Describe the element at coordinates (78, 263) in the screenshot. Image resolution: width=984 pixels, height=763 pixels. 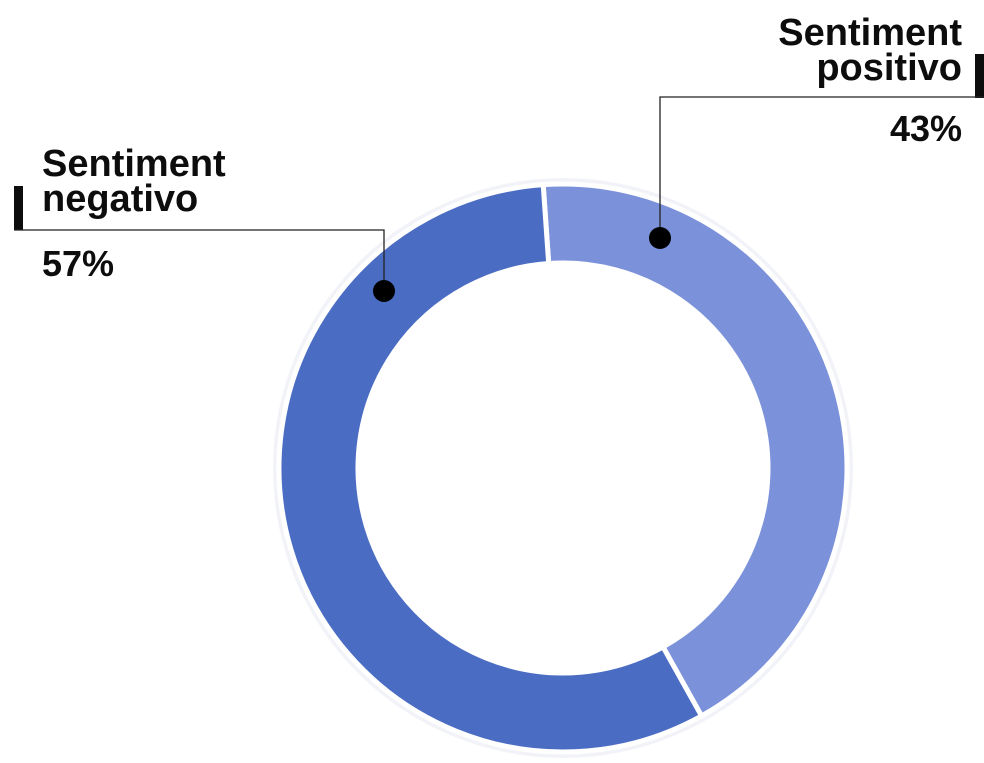
I see `label-negativo-value: 57%` at that location.